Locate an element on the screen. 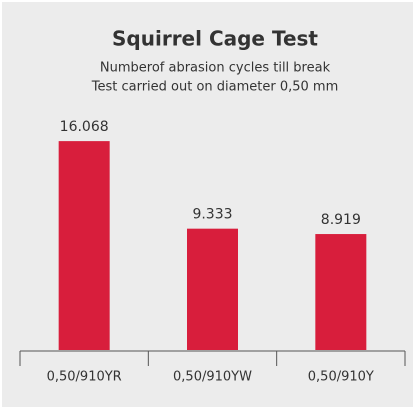 Image resolution: width=415 pixels, height=409 pixels. x-tick-label: 0,50/910YW is located at coordinates (212, 377).